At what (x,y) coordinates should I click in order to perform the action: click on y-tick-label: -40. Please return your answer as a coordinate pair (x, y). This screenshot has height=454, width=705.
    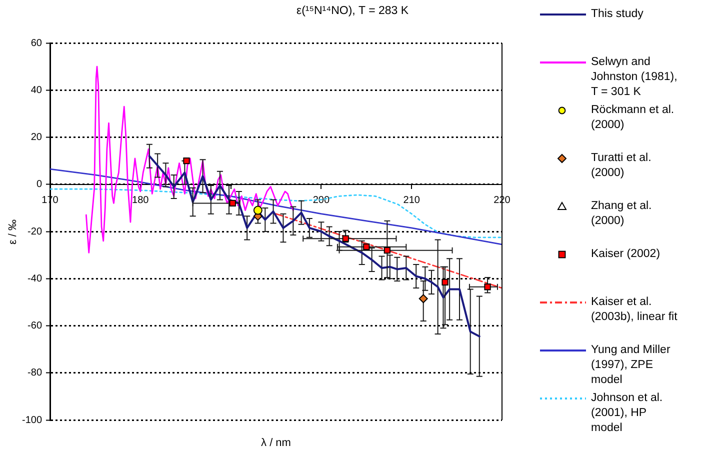
    Looking at the image, I should click on (35, 278).